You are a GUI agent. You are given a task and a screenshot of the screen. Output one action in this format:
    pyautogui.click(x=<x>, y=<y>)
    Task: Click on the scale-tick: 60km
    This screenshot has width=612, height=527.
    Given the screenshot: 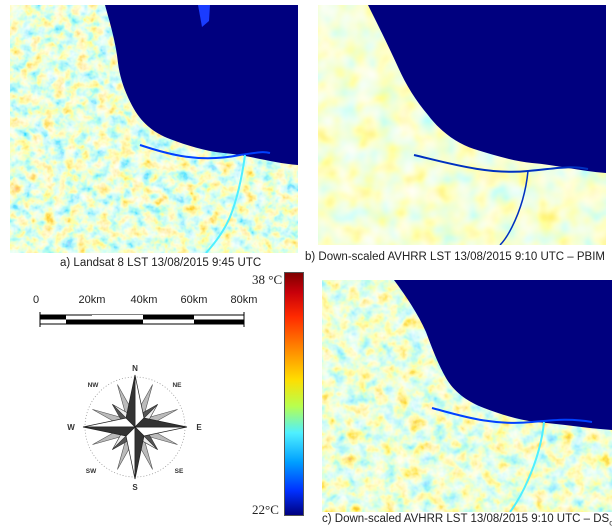 What is the action you would take?
    pyautogui.click(x=194, y=300)
    